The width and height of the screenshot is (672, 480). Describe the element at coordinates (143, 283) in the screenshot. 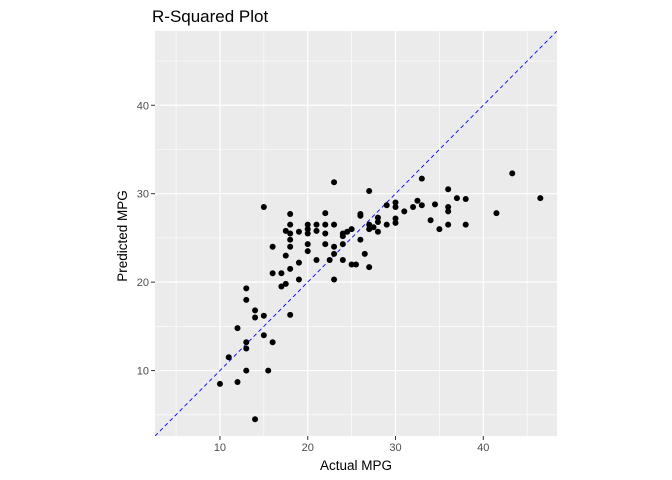

I see `y-tick-label: 20` at that location.